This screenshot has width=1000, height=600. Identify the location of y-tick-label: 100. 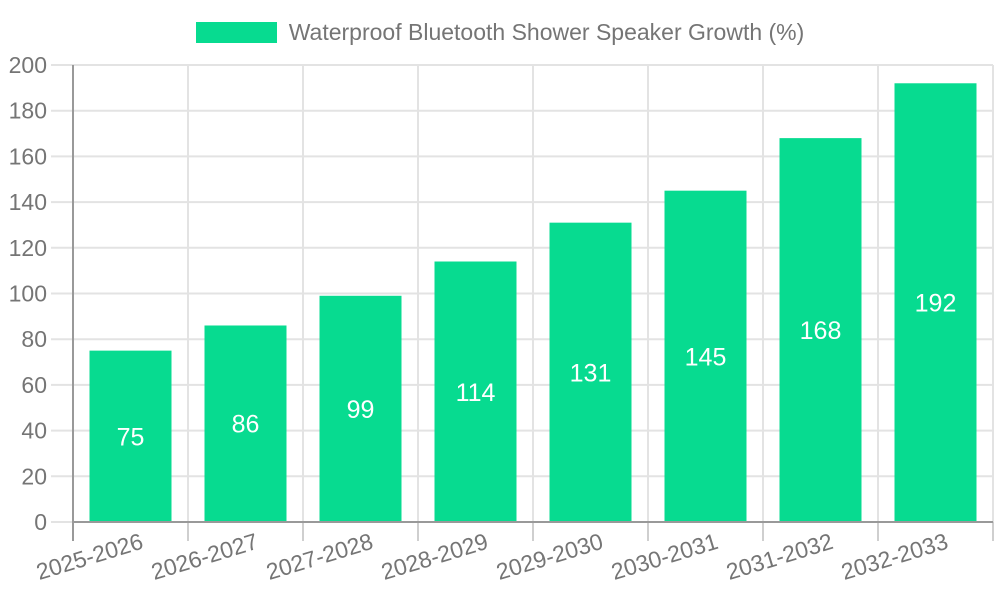
(28, 294).